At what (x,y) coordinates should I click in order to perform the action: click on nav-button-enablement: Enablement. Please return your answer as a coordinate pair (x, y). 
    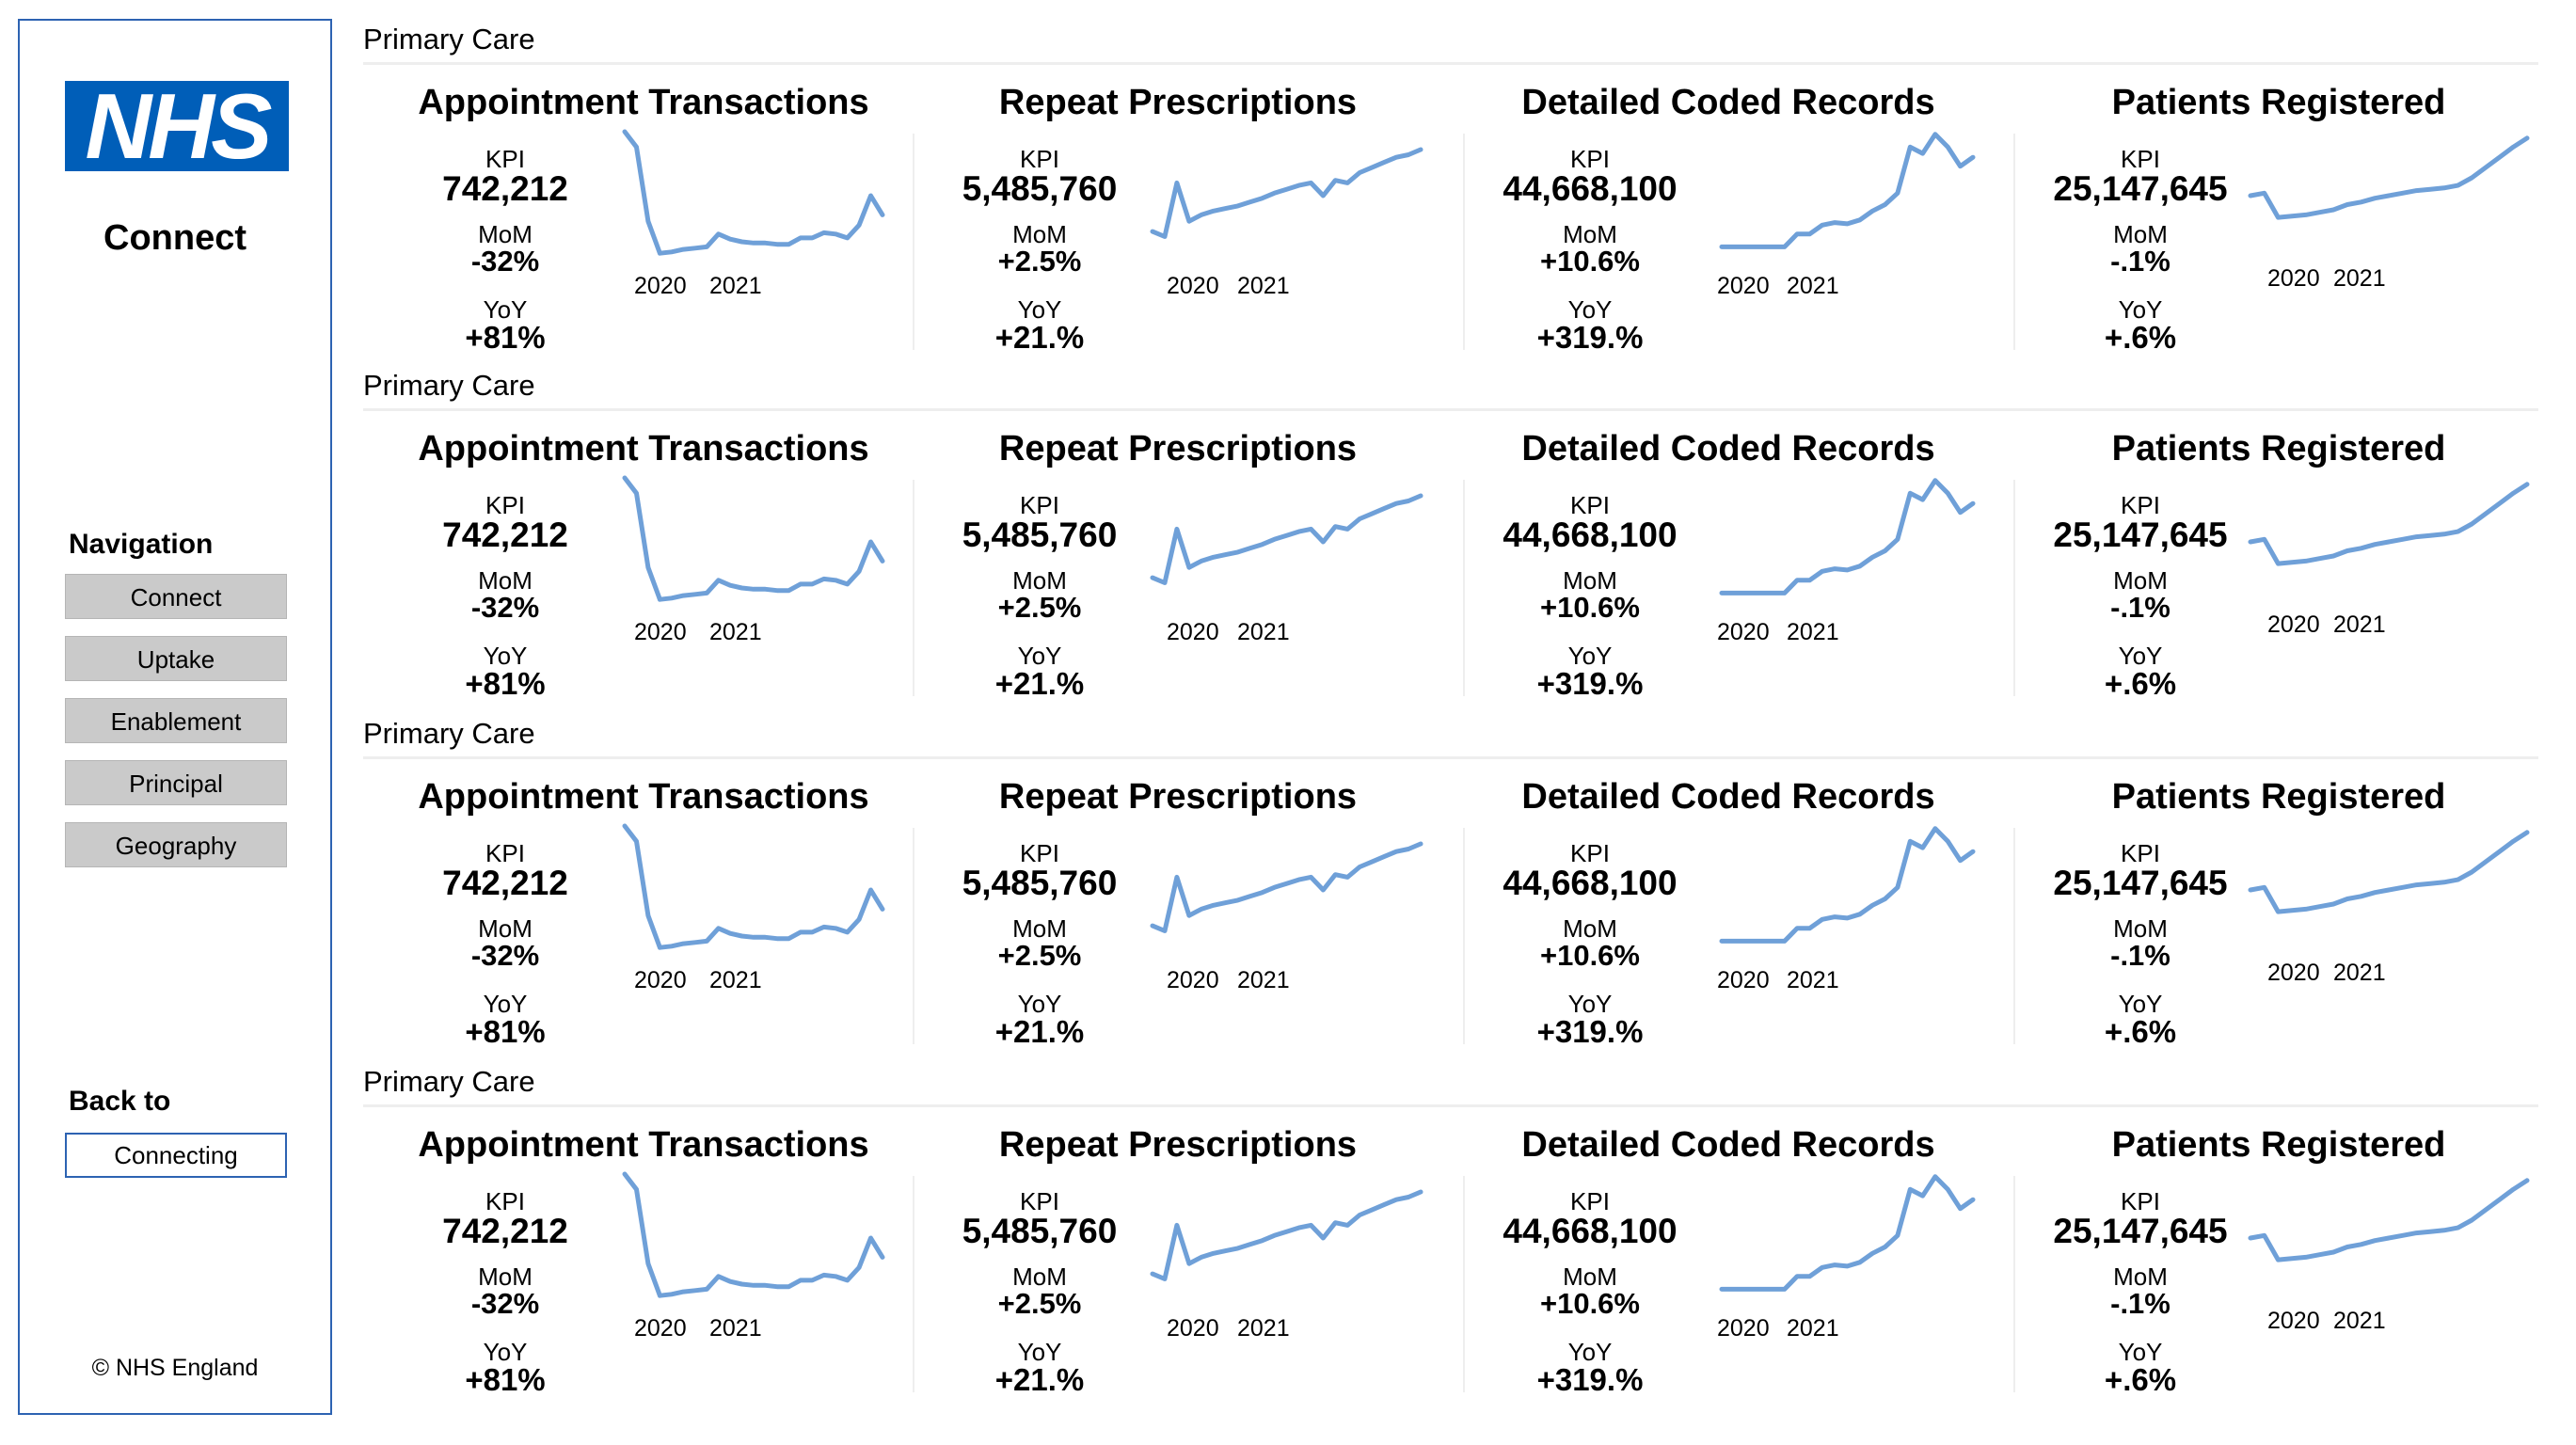
    Looking at the image, I should click on (176, 721).